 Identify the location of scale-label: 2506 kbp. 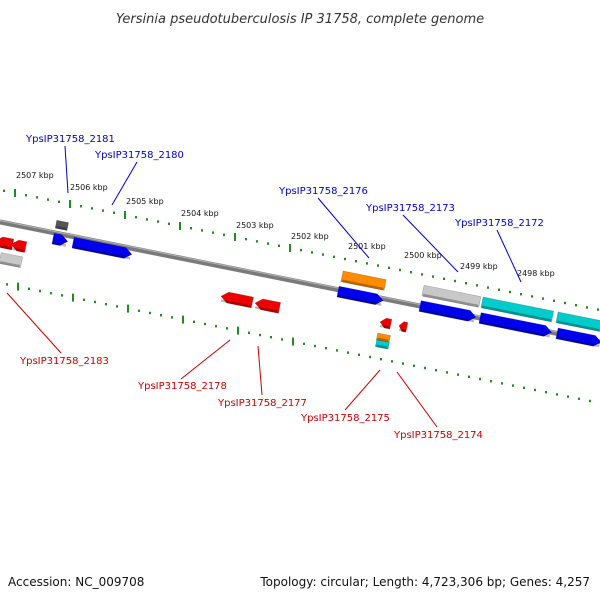
(89, 187).